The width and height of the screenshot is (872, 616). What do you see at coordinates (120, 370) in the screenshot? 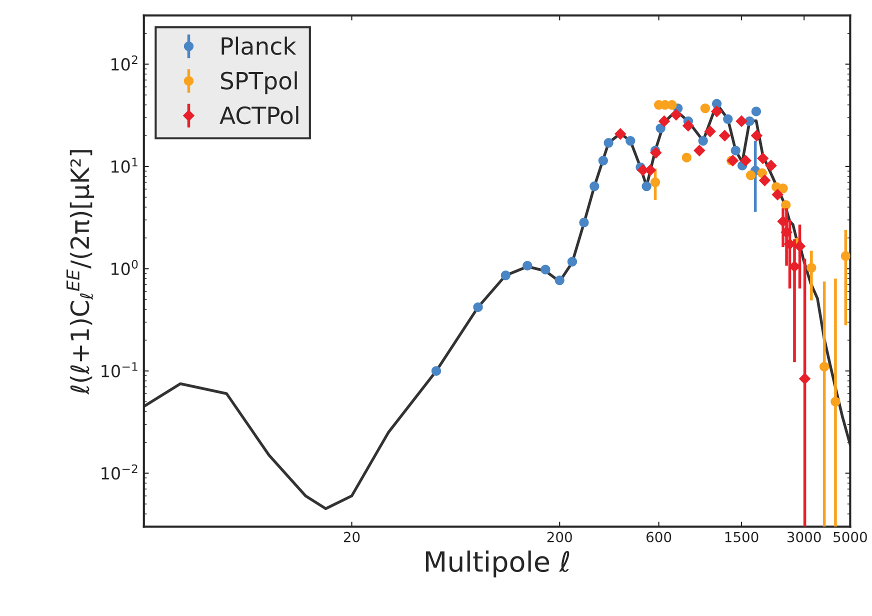
I see `y-tick-label: 10$^{−1}$` at bounding box center [120, 370].